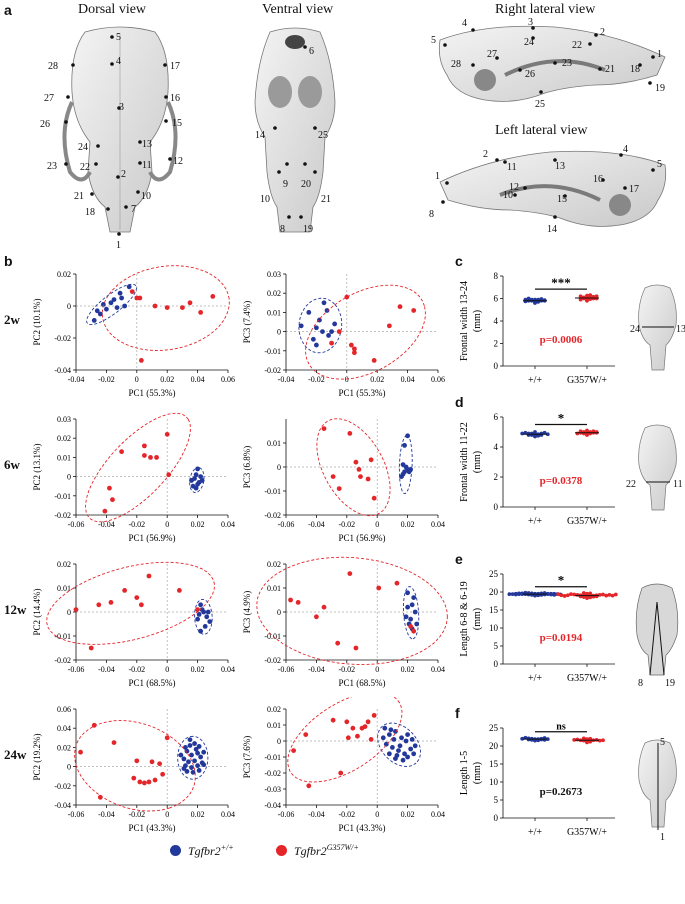 The width and height of the screenshot is (685, 904). I want to click on y-tick-label: 2, so click(496, 477).